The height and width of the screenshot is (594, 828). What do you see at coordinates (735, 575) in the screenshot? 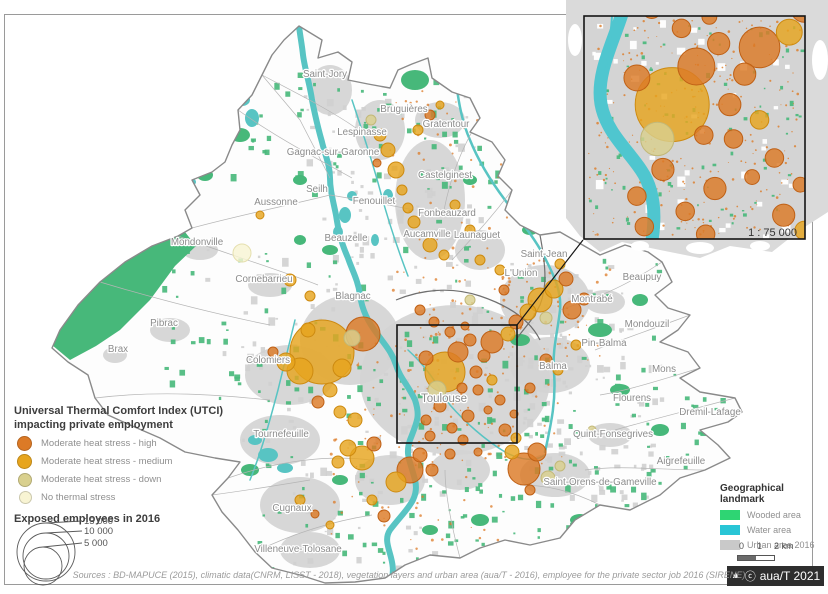
I see `north-triangle-icon: ▲` at bounding box center [735, 575].